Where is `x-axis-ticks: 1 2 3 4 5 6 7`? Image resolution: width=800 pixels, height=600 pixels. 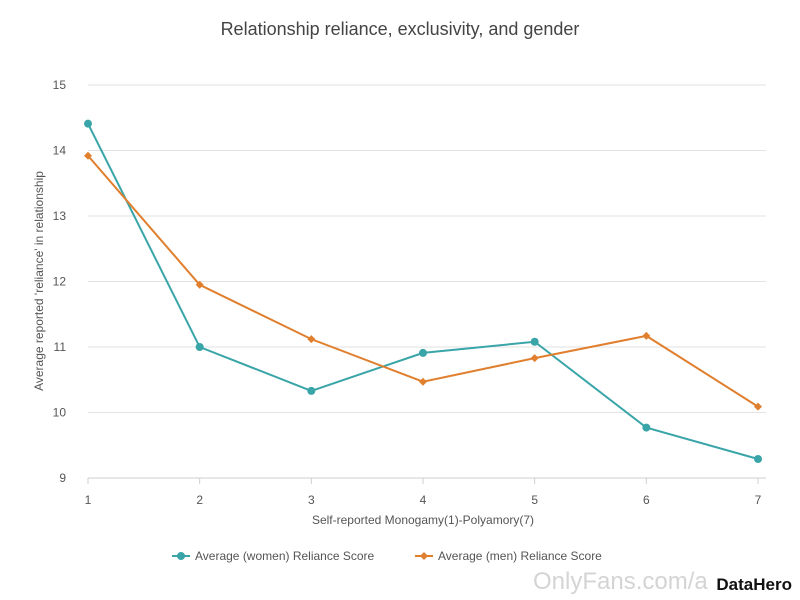
x-axis-ticks: 1 2 3 4 5 6 7 is located at coordinates (423, 492).